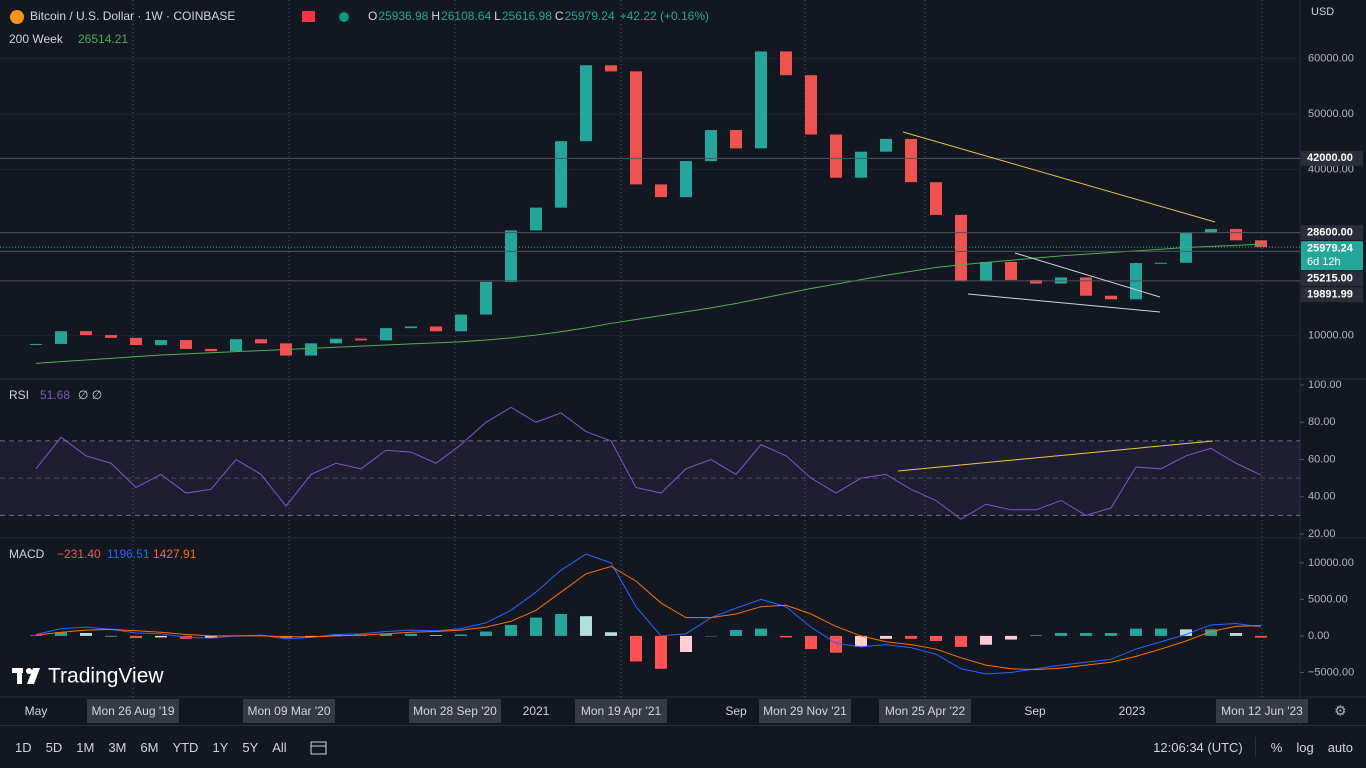  What do you see at coordinates (1331, 59) in the screenshot?
I see `price-tick-label: 60000.00` at bounding box center [1331, 59].